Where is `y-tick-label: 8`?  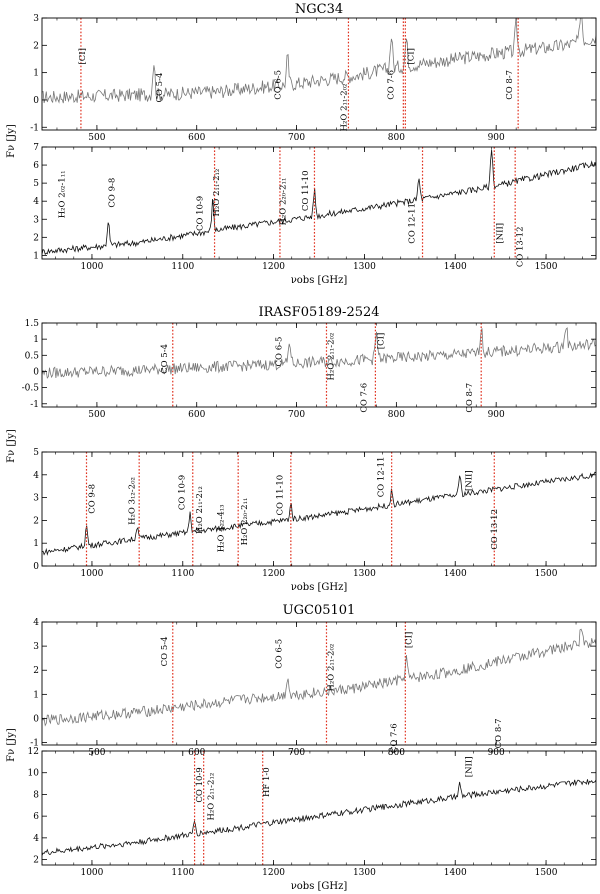
y-tick-label: 8 is located at coordinates (36, 795).